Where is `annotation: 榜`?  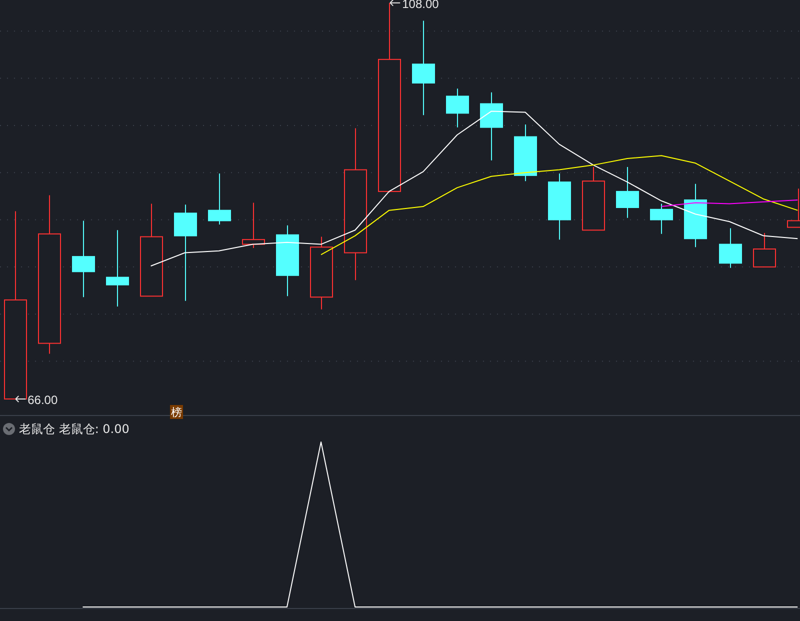
annotation: 榜 is located at coordinates (176, 412).